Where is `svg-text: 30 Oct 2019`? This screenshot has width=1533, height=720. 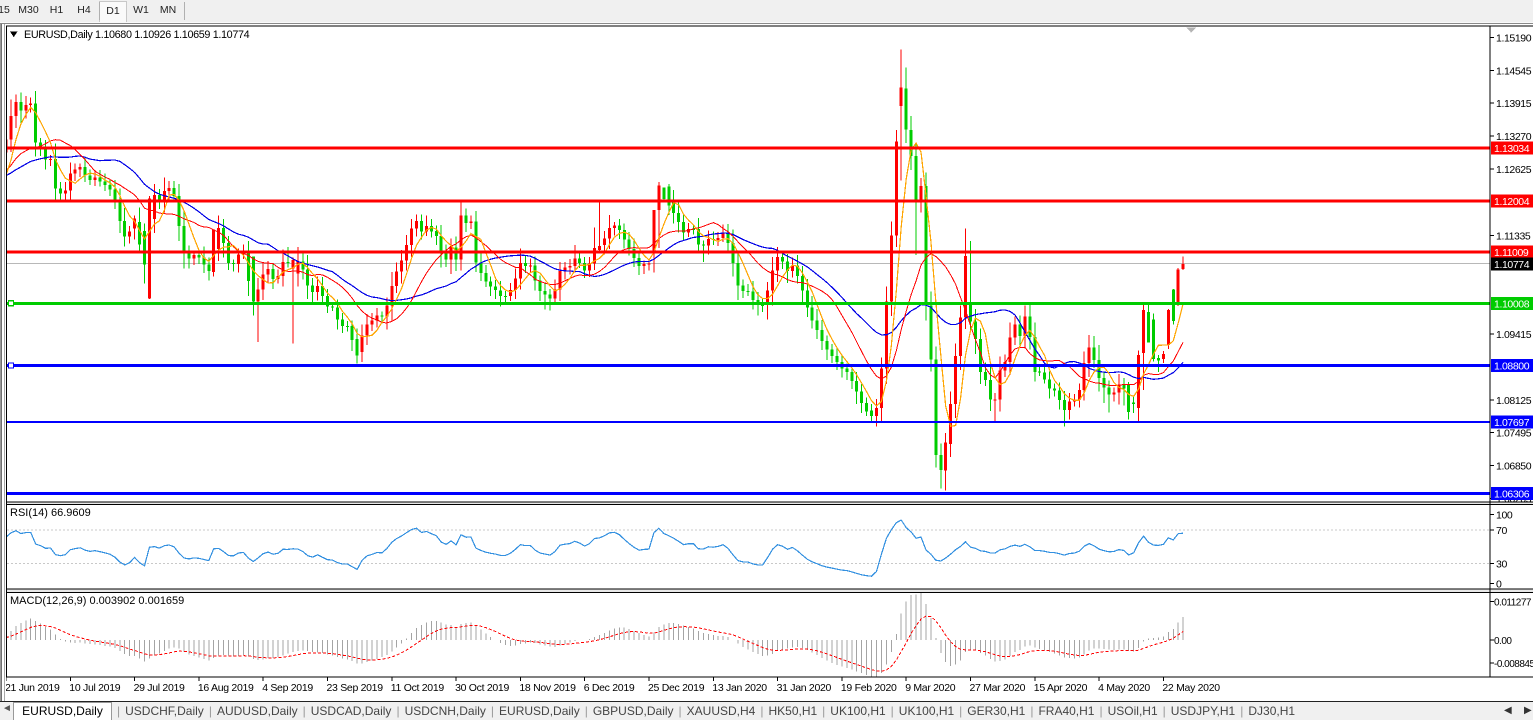
svg-text: 30 Oct 2019 is located at coordinates (482, 688).